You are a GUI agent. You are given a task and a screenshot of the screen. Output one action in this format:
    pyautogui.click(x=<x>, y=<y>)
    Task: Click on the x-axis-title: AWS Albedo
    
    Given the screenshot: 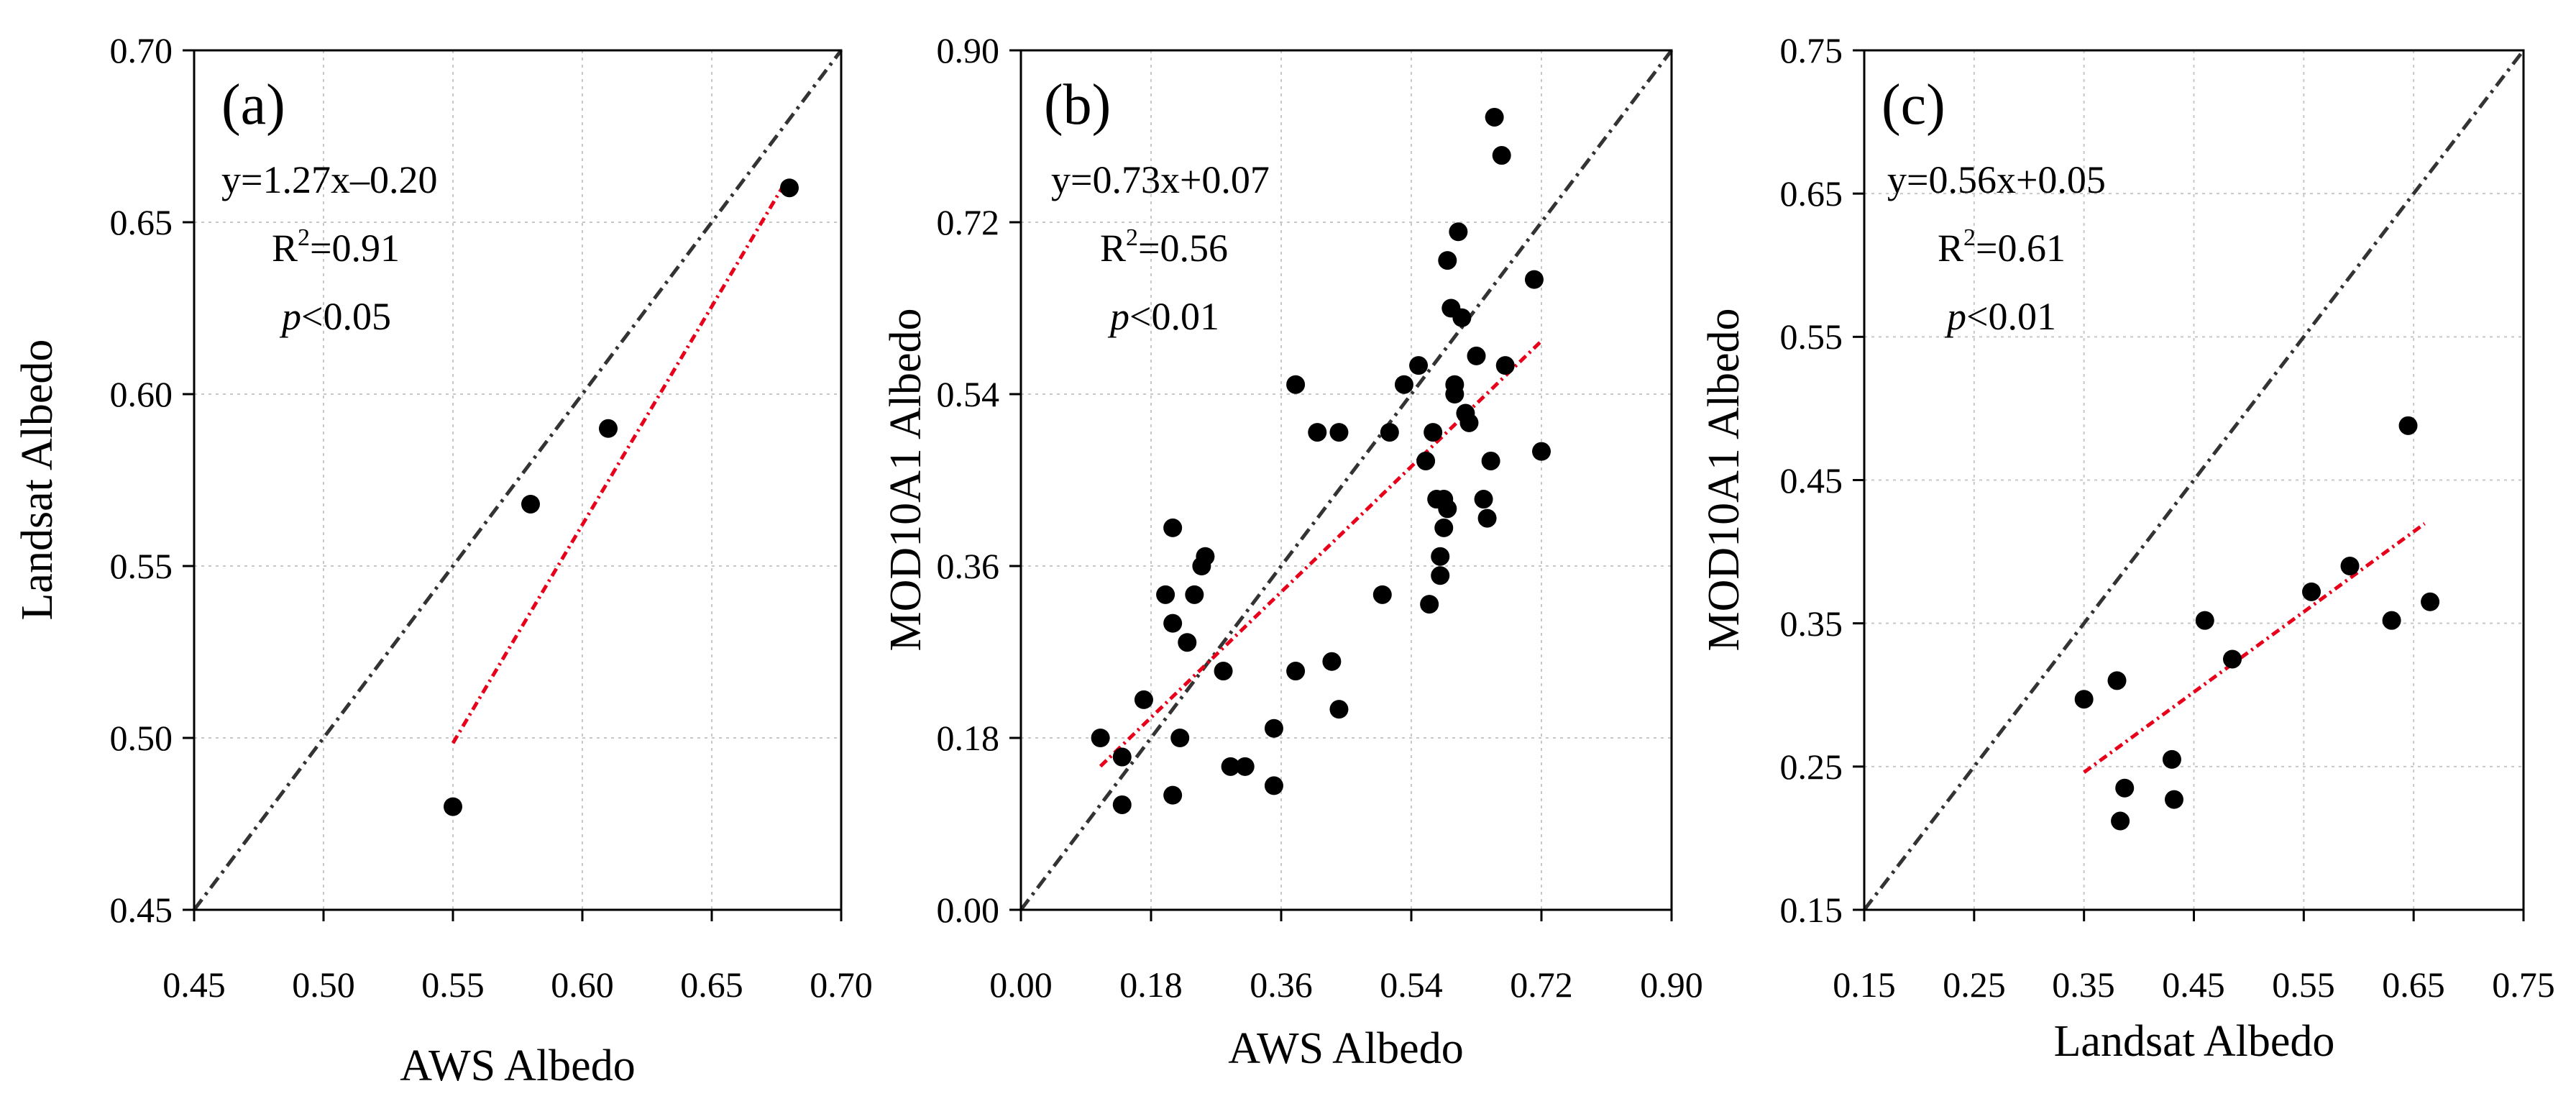 What is the action you would take?
    pyautogui.click(x=1345, y=1048)
    